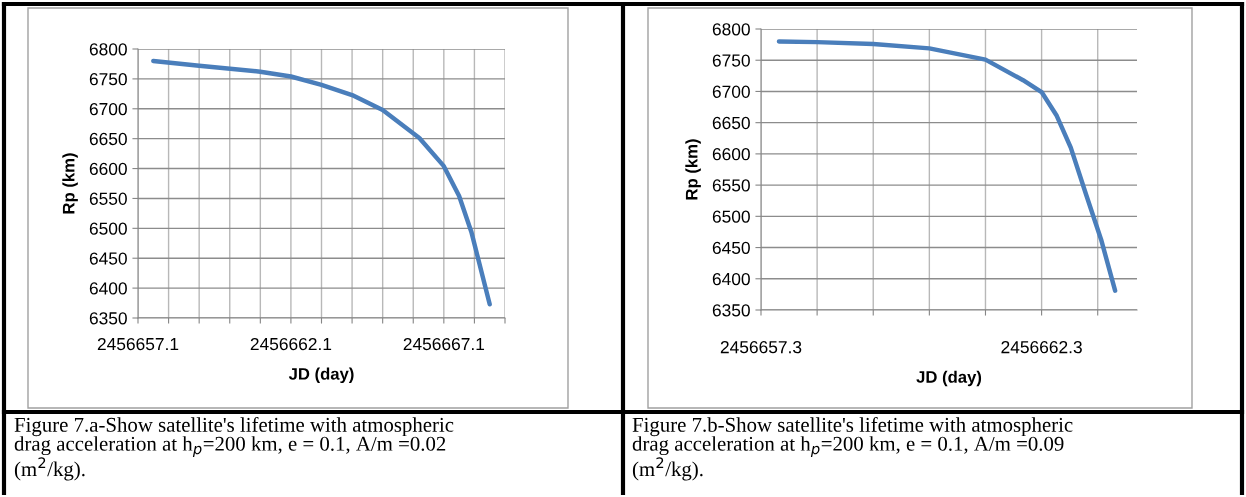  Describe the element at coordinates (852, 449) in the screenshot. I see `text: Figure 7.b-Show satellite's lifetime with atmospheric drag acceleration at h$_{p}$=200 km, e = 0.1, A/m =0.09 (m$^{2}$/kg).` at that location.